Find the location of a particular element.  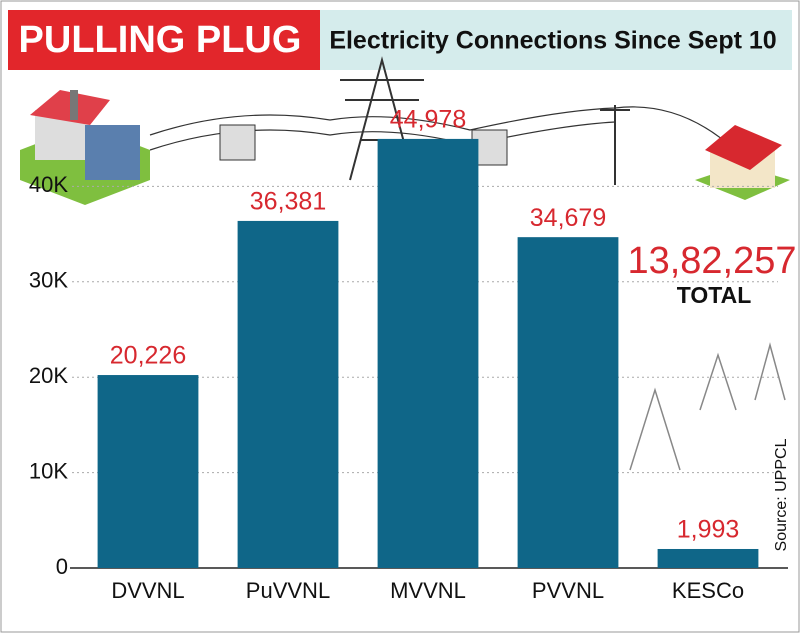

value-label: 36,381 is located at coordinates (288, 202).